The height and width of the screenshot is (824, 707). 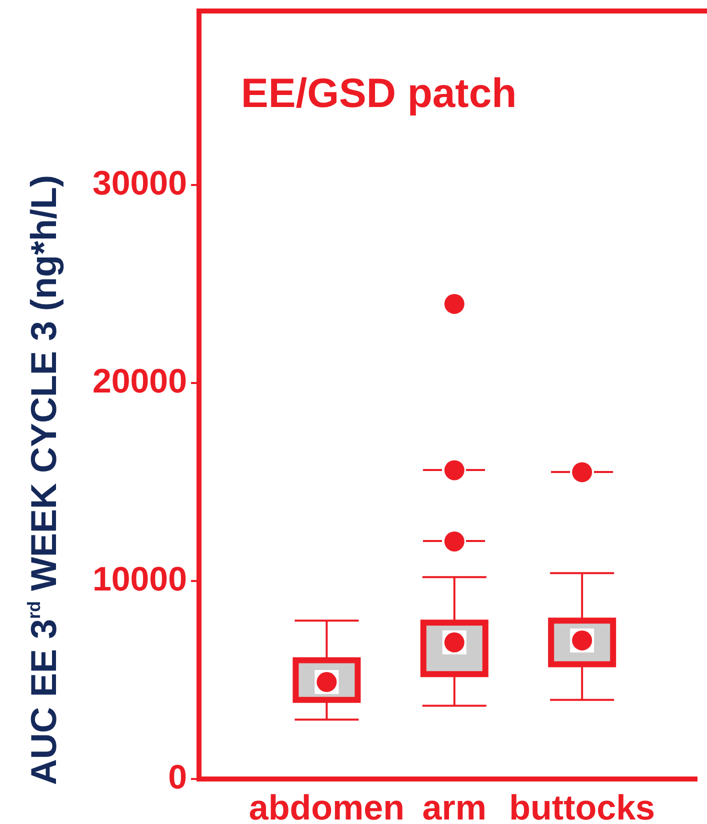 I want to click on y-tick-label: 0, so click(x=177, y=777).